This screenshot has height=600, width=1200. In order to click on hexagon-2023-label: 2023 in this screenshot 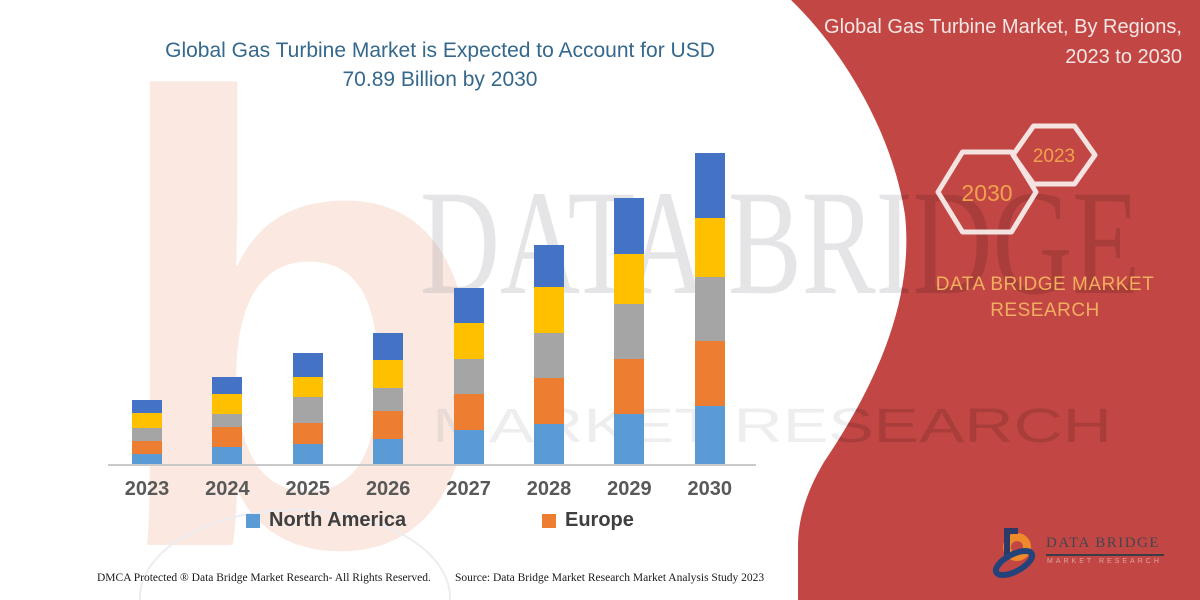, I will do `click(1054, 156)`.